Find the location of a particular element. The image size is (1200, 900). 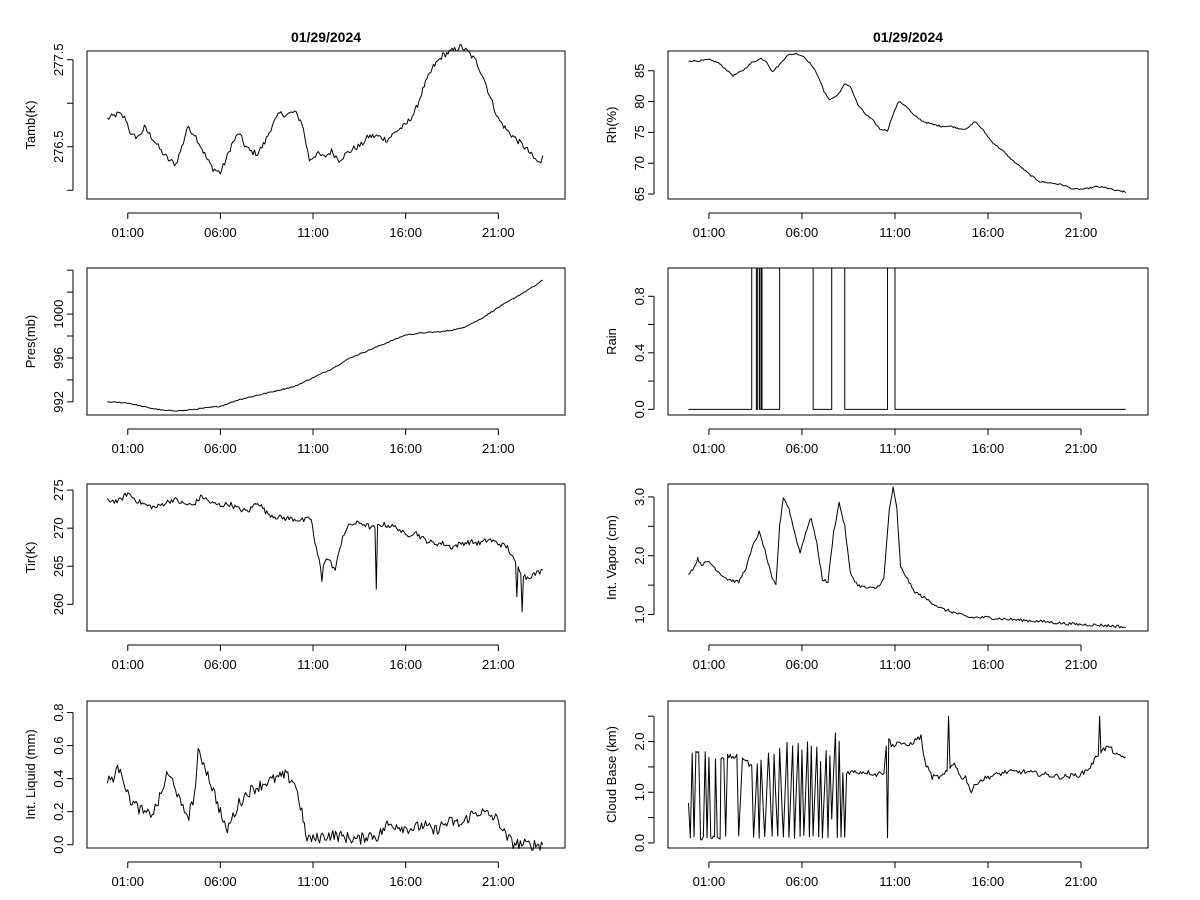

y-tick-label-rain: 0.8 is located at coordinates (639, 296).